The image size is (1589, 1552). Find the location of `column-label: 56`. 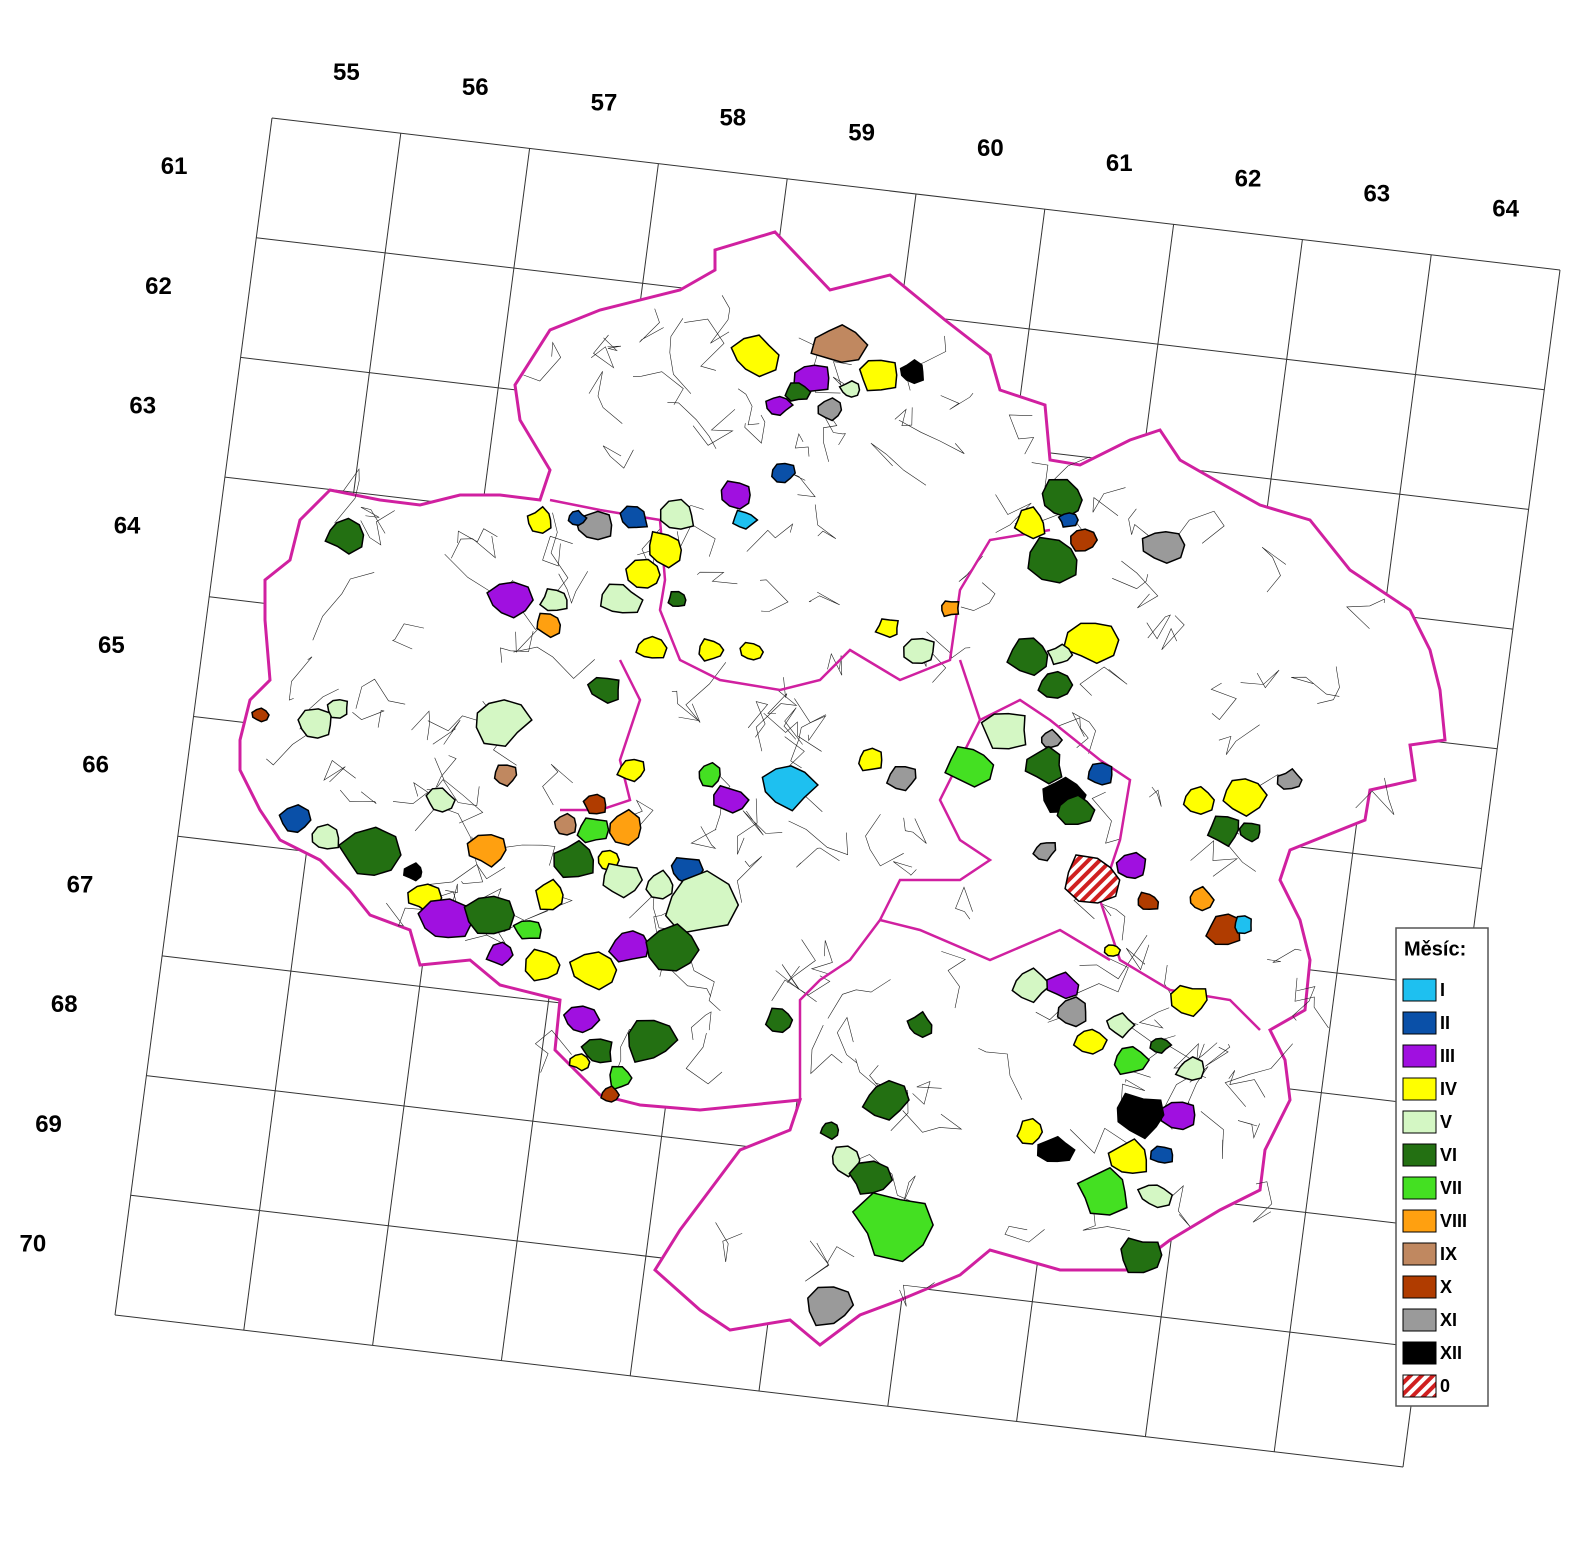

column-label: 56 is located at coordinates (475, 87).